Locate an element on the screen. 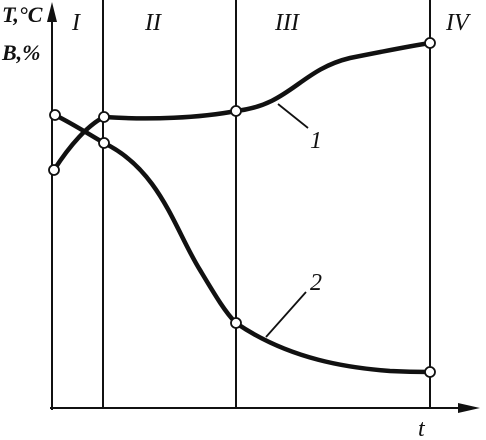  y-label-temperature: T,°C is located at coordinates (22, 14).